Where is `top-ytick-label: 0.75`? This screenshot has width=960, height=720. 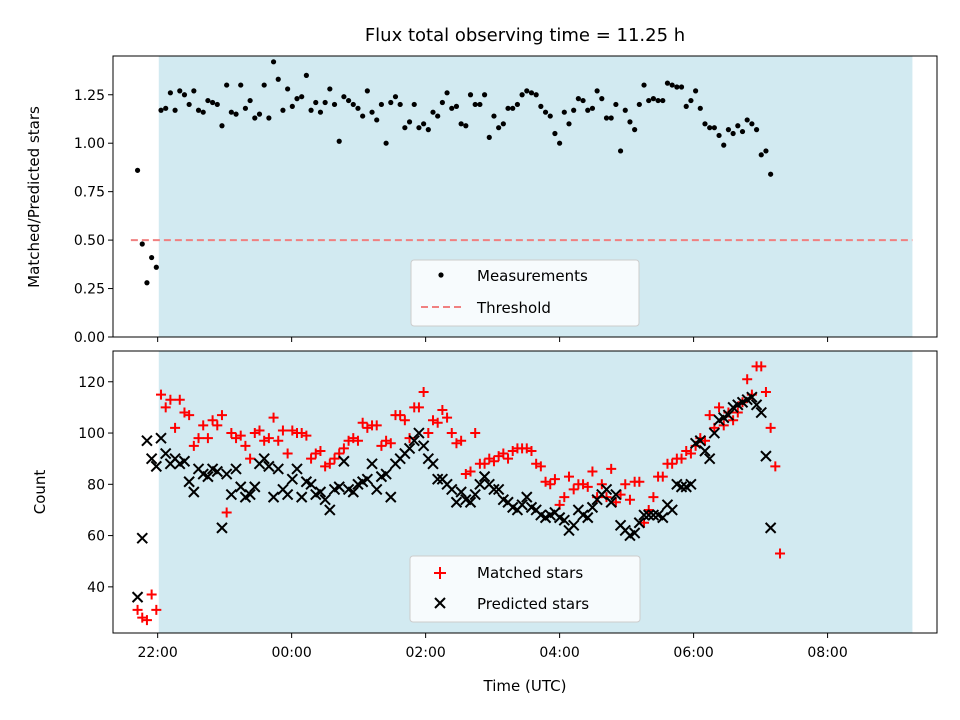 top-ytick-label: 0.75 is located at coordinates (89, 193).